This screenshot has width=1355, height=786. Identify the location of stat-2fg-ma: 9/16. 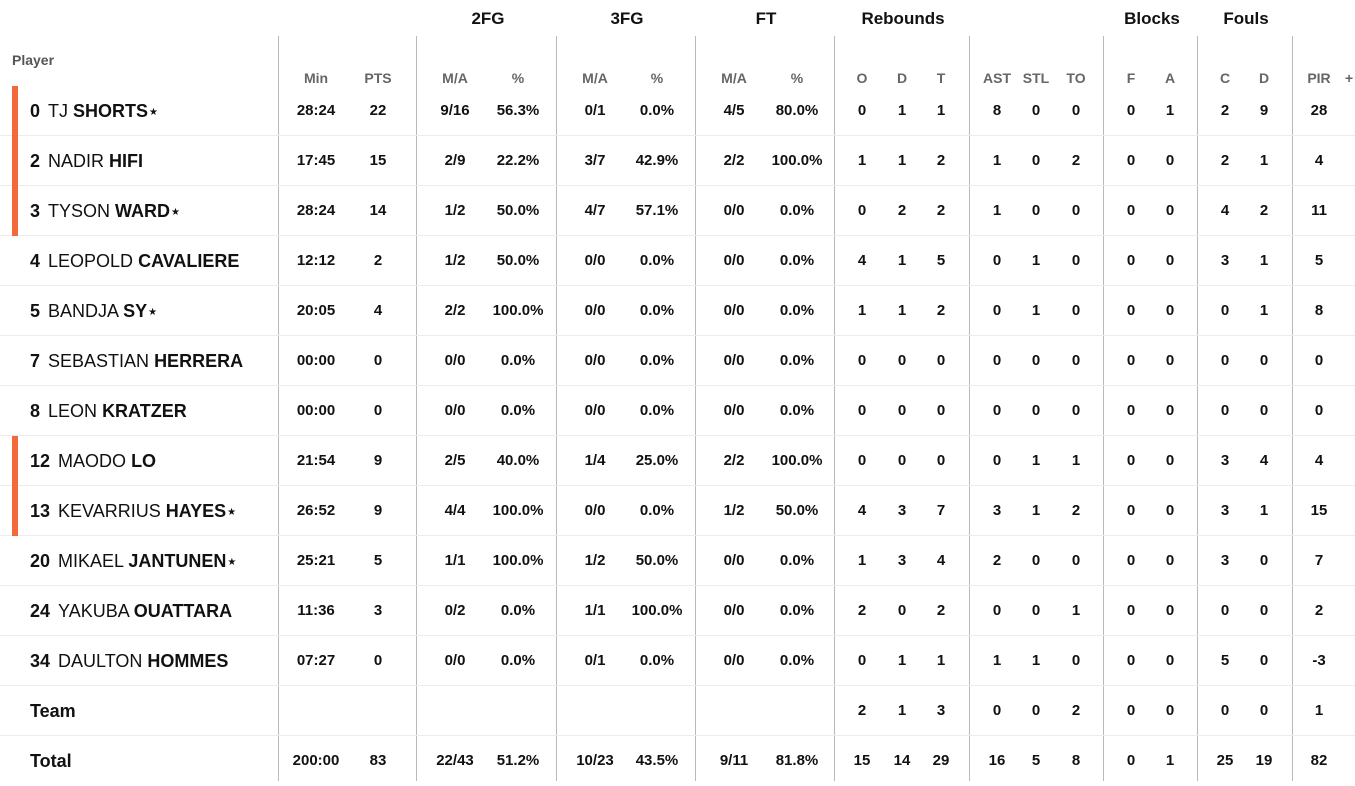
(455, 110).